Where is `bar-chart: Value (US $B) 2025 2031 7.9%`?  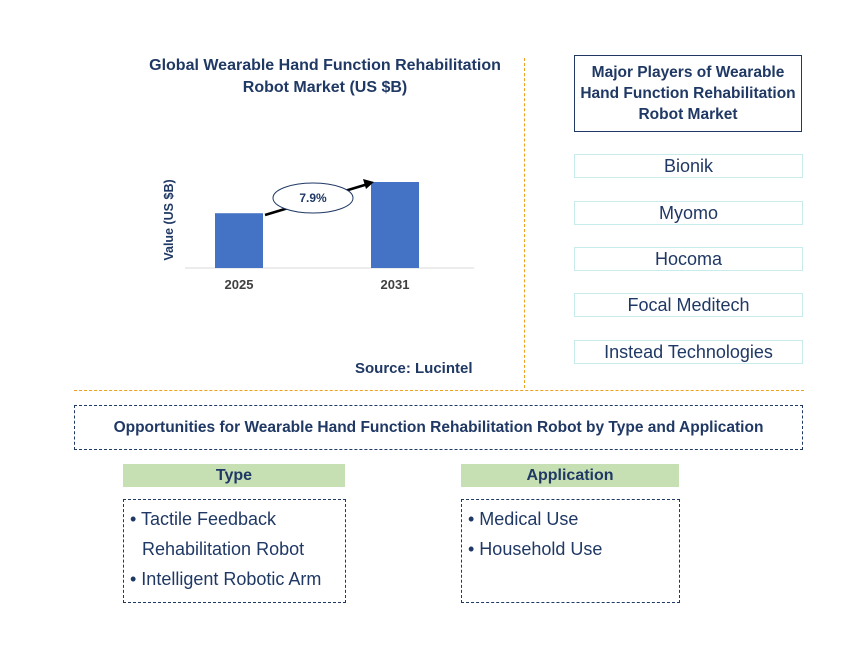
bar-chart: Value (US $B) 2025 2031 7.9% is located at coordinates (318, 235).